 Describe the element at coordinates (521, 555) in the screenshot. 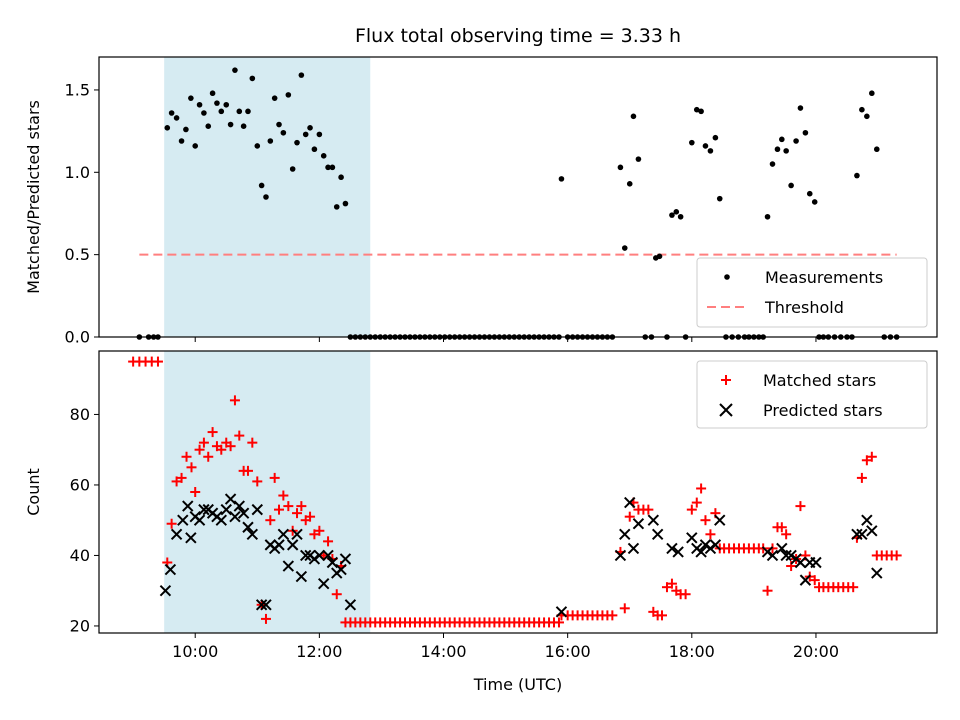

I see `predicted-stars-points` at that location.